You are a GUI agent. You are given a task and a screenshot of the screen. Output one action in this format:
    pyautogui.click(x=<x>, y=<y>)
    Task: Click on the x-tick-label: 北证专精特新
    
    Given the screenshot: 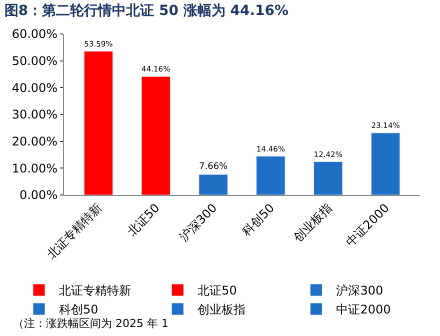 What is the action you would take?
    pyautogui.click(x=74, y=231)
    